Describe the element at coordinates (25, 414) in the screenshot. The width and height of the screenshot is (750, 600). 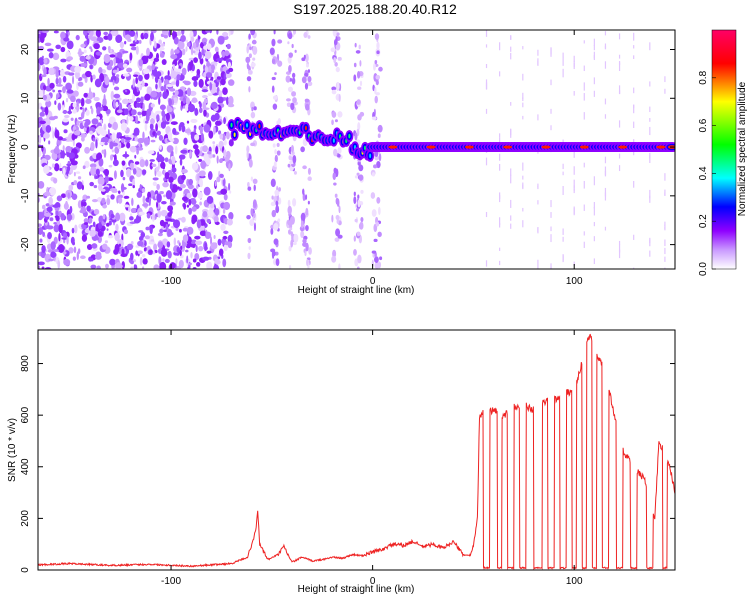
I see `y-tick-label: 600` at that location.